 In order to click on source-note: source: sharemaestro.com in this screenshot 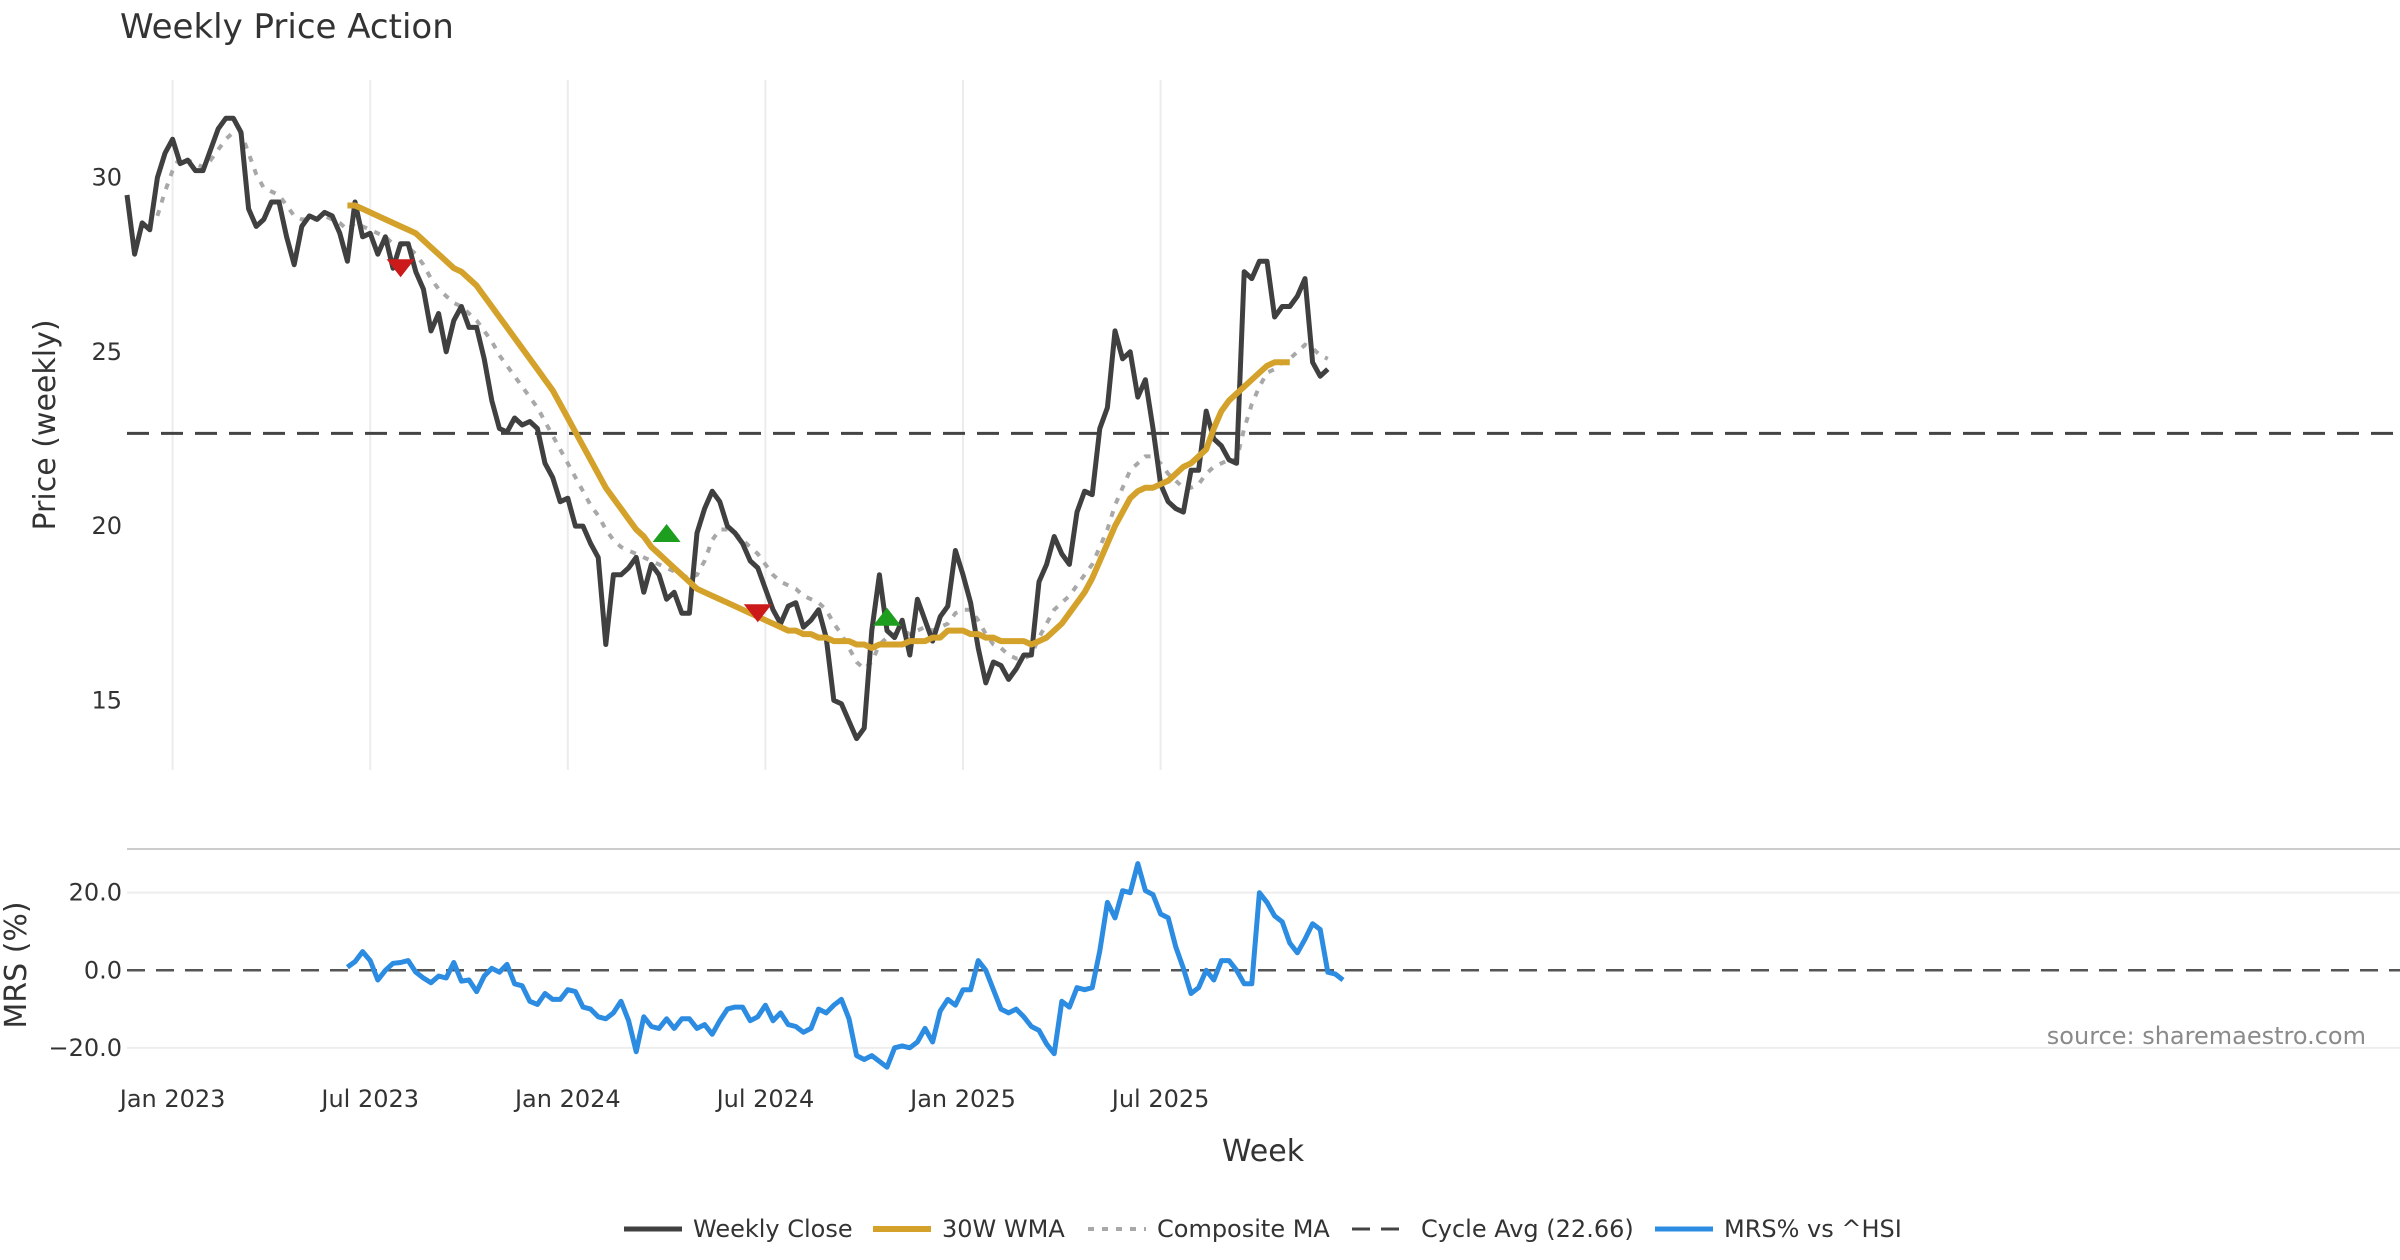, I will do `click(2206, 1036)`.